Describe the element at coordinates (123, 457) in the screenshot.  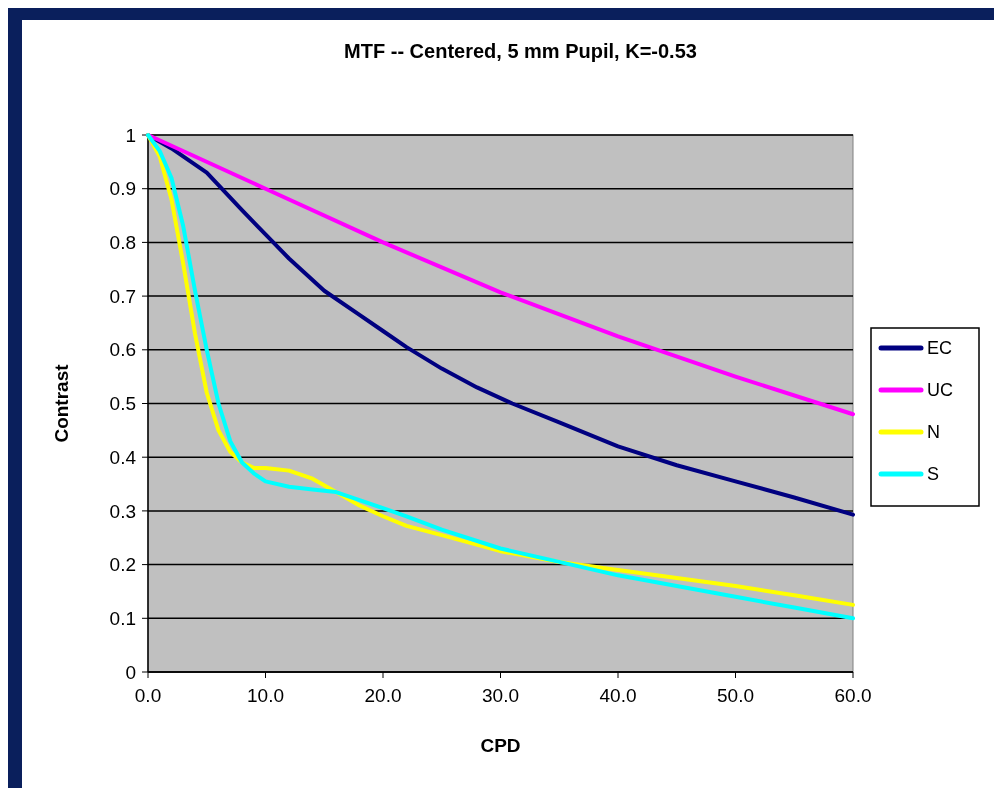
I see `y-tick-label: 0.4` at that location.